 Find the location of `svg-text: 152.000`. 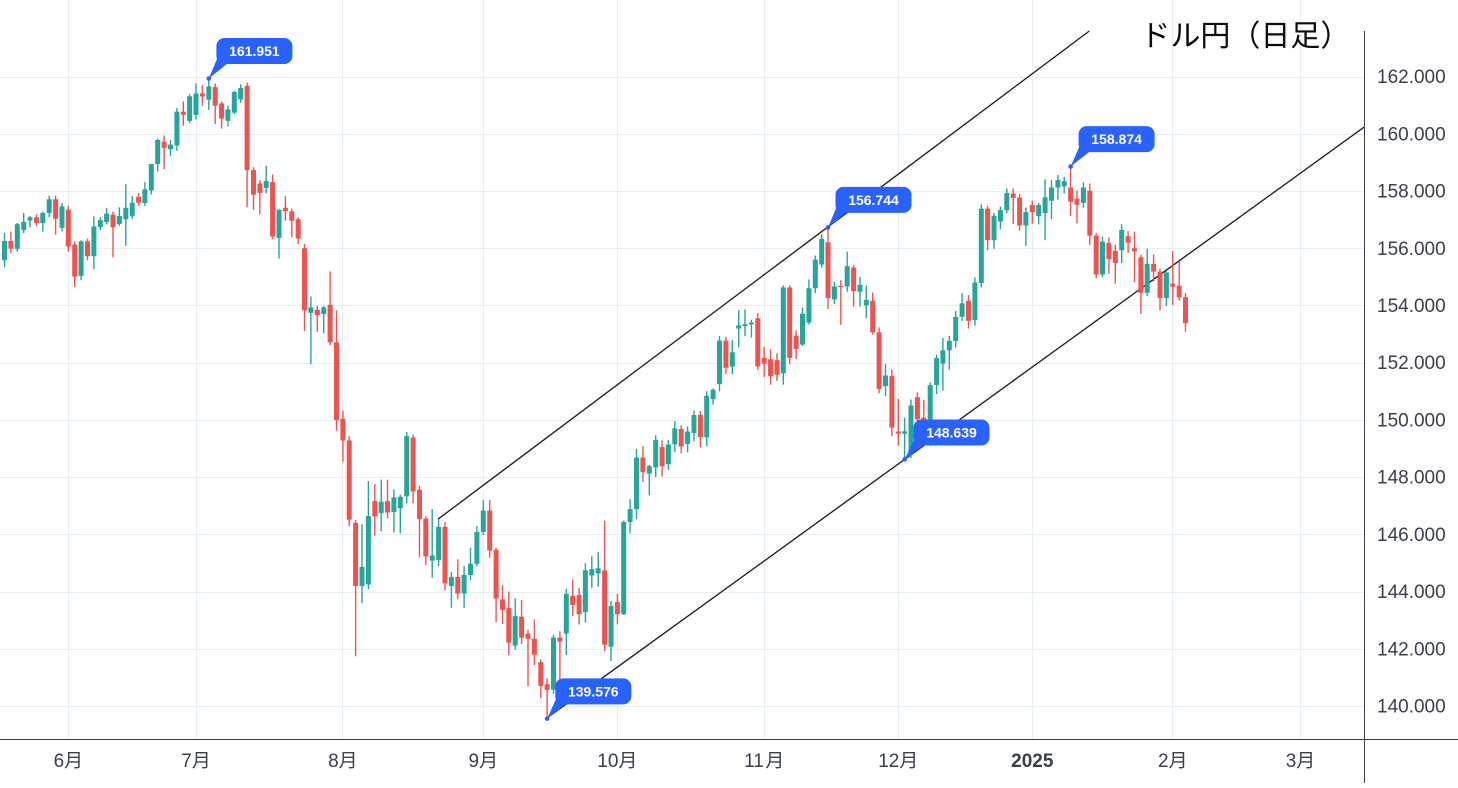

svg-text: 152.000 is located at coordinates (1411, 363).